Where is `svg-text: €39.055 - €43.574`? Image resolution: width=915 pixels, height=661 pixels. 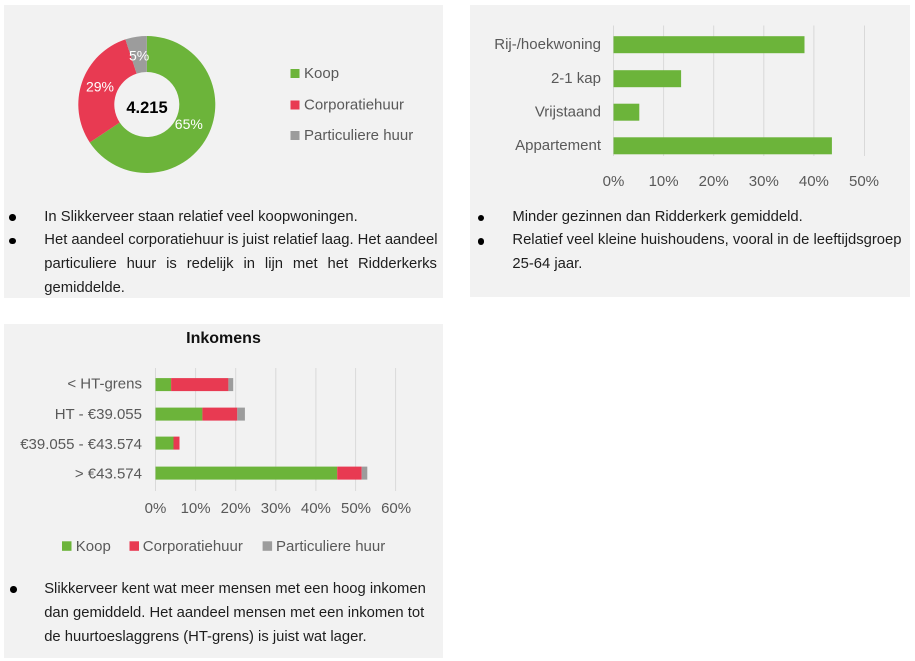 svg-text: €39.055 - €43.574 is located at coordinates (81, 444).